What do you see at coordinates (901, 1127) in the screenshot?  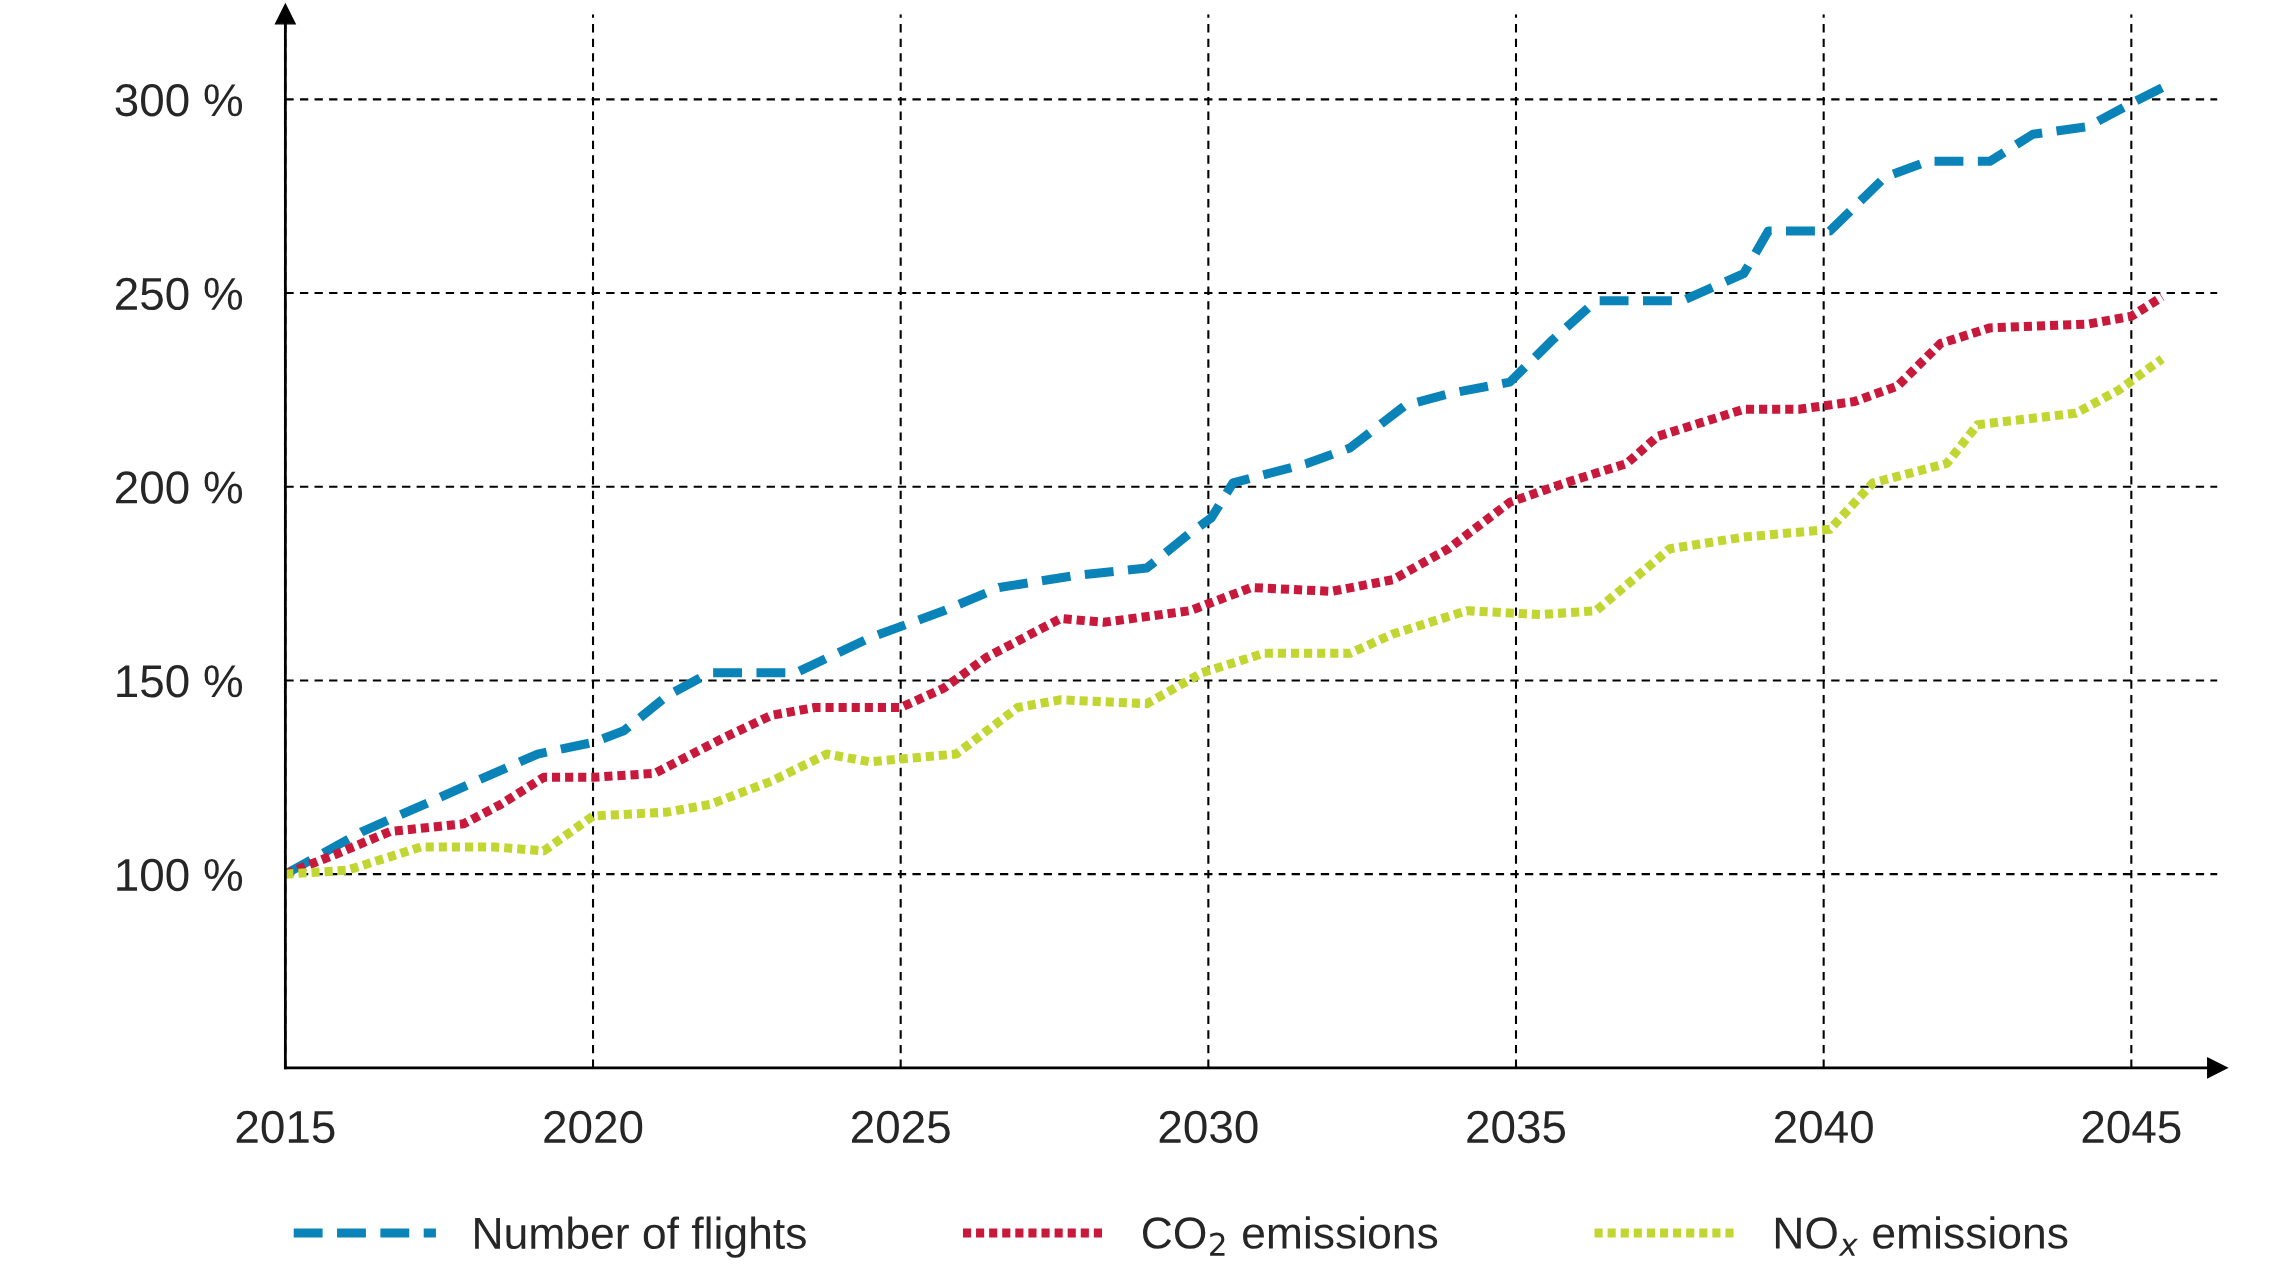 I see `x-tick-label: 2025` at bounding box center [901, 1127].